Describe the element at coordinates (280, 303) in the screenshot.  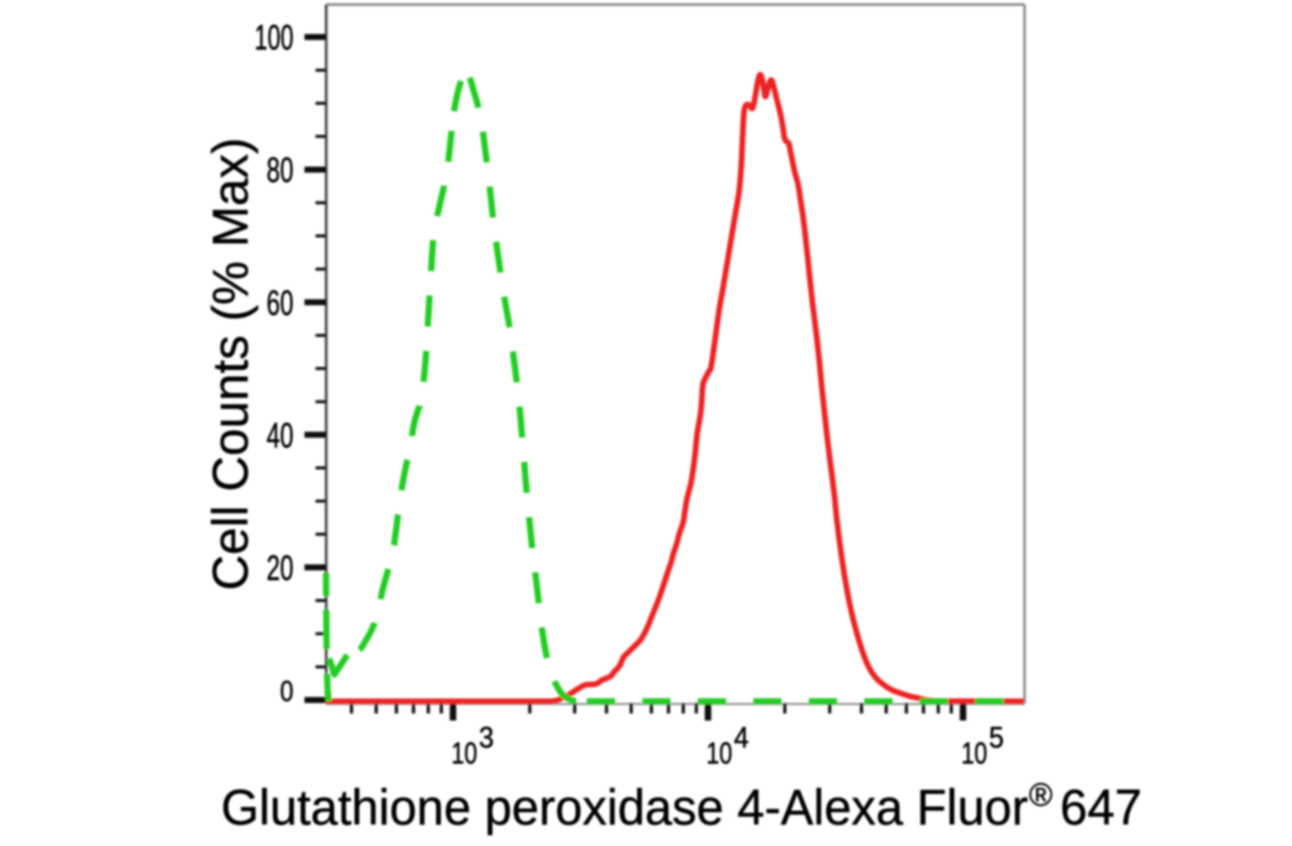
I see `svg-text: 60` at that location.